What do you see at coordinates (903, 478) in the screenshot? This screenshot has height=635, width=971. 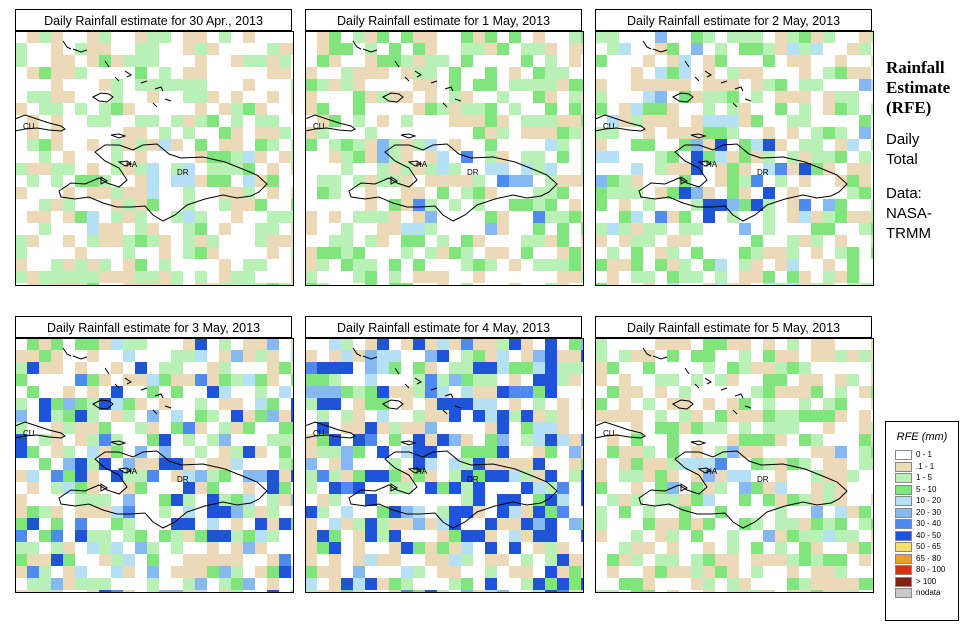 I see `legend-swatch` at bounding box center [903, 478].